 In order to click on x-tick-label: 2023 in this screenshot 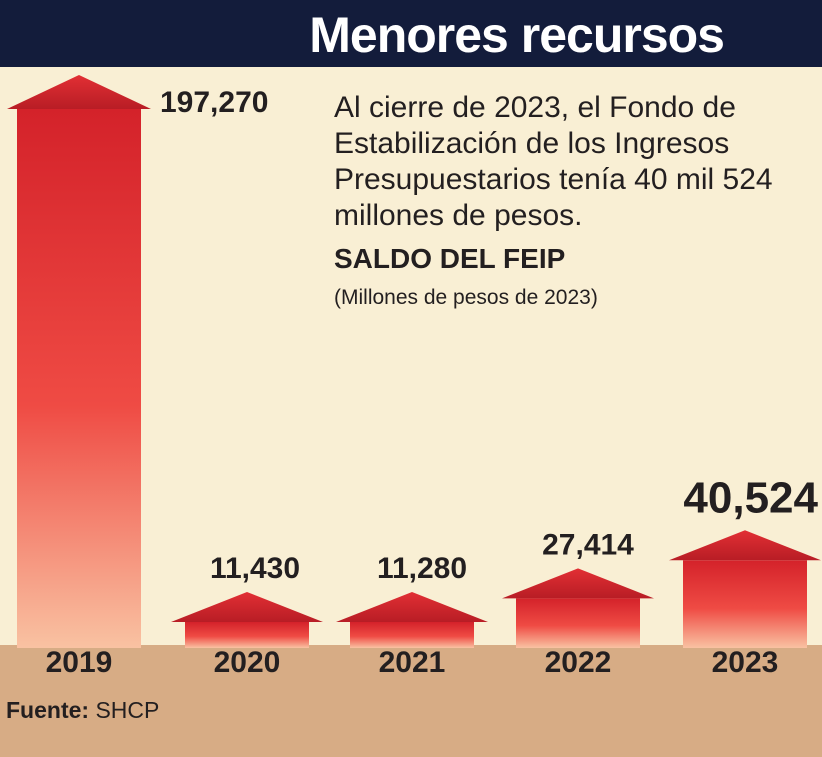, I will do `click(745, 662)`.